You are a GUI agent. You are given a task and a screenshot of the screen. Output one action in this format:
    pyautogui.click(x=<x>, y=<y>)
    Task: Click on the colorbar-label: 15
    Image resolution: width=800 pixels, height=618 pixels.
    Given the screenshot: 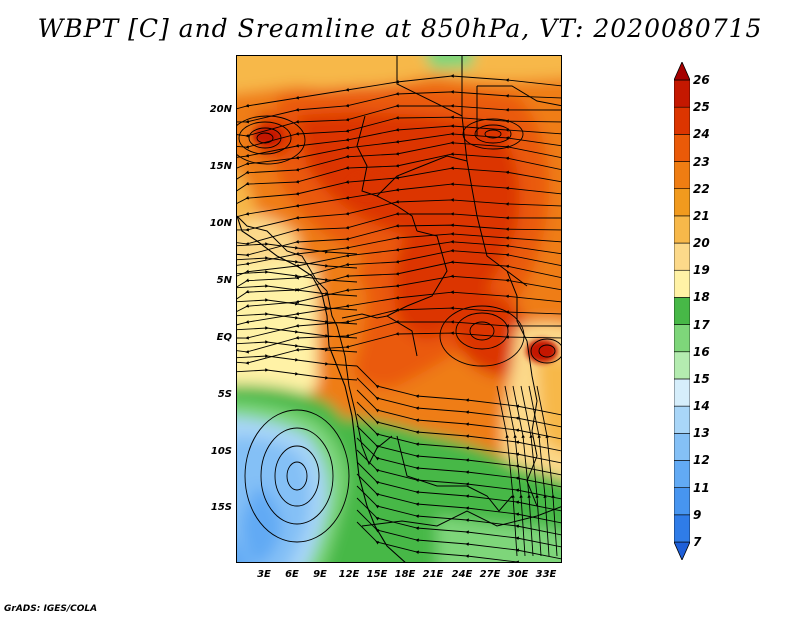 What is the action you would take?
    pyautogui.click(x=701, y=378)
    